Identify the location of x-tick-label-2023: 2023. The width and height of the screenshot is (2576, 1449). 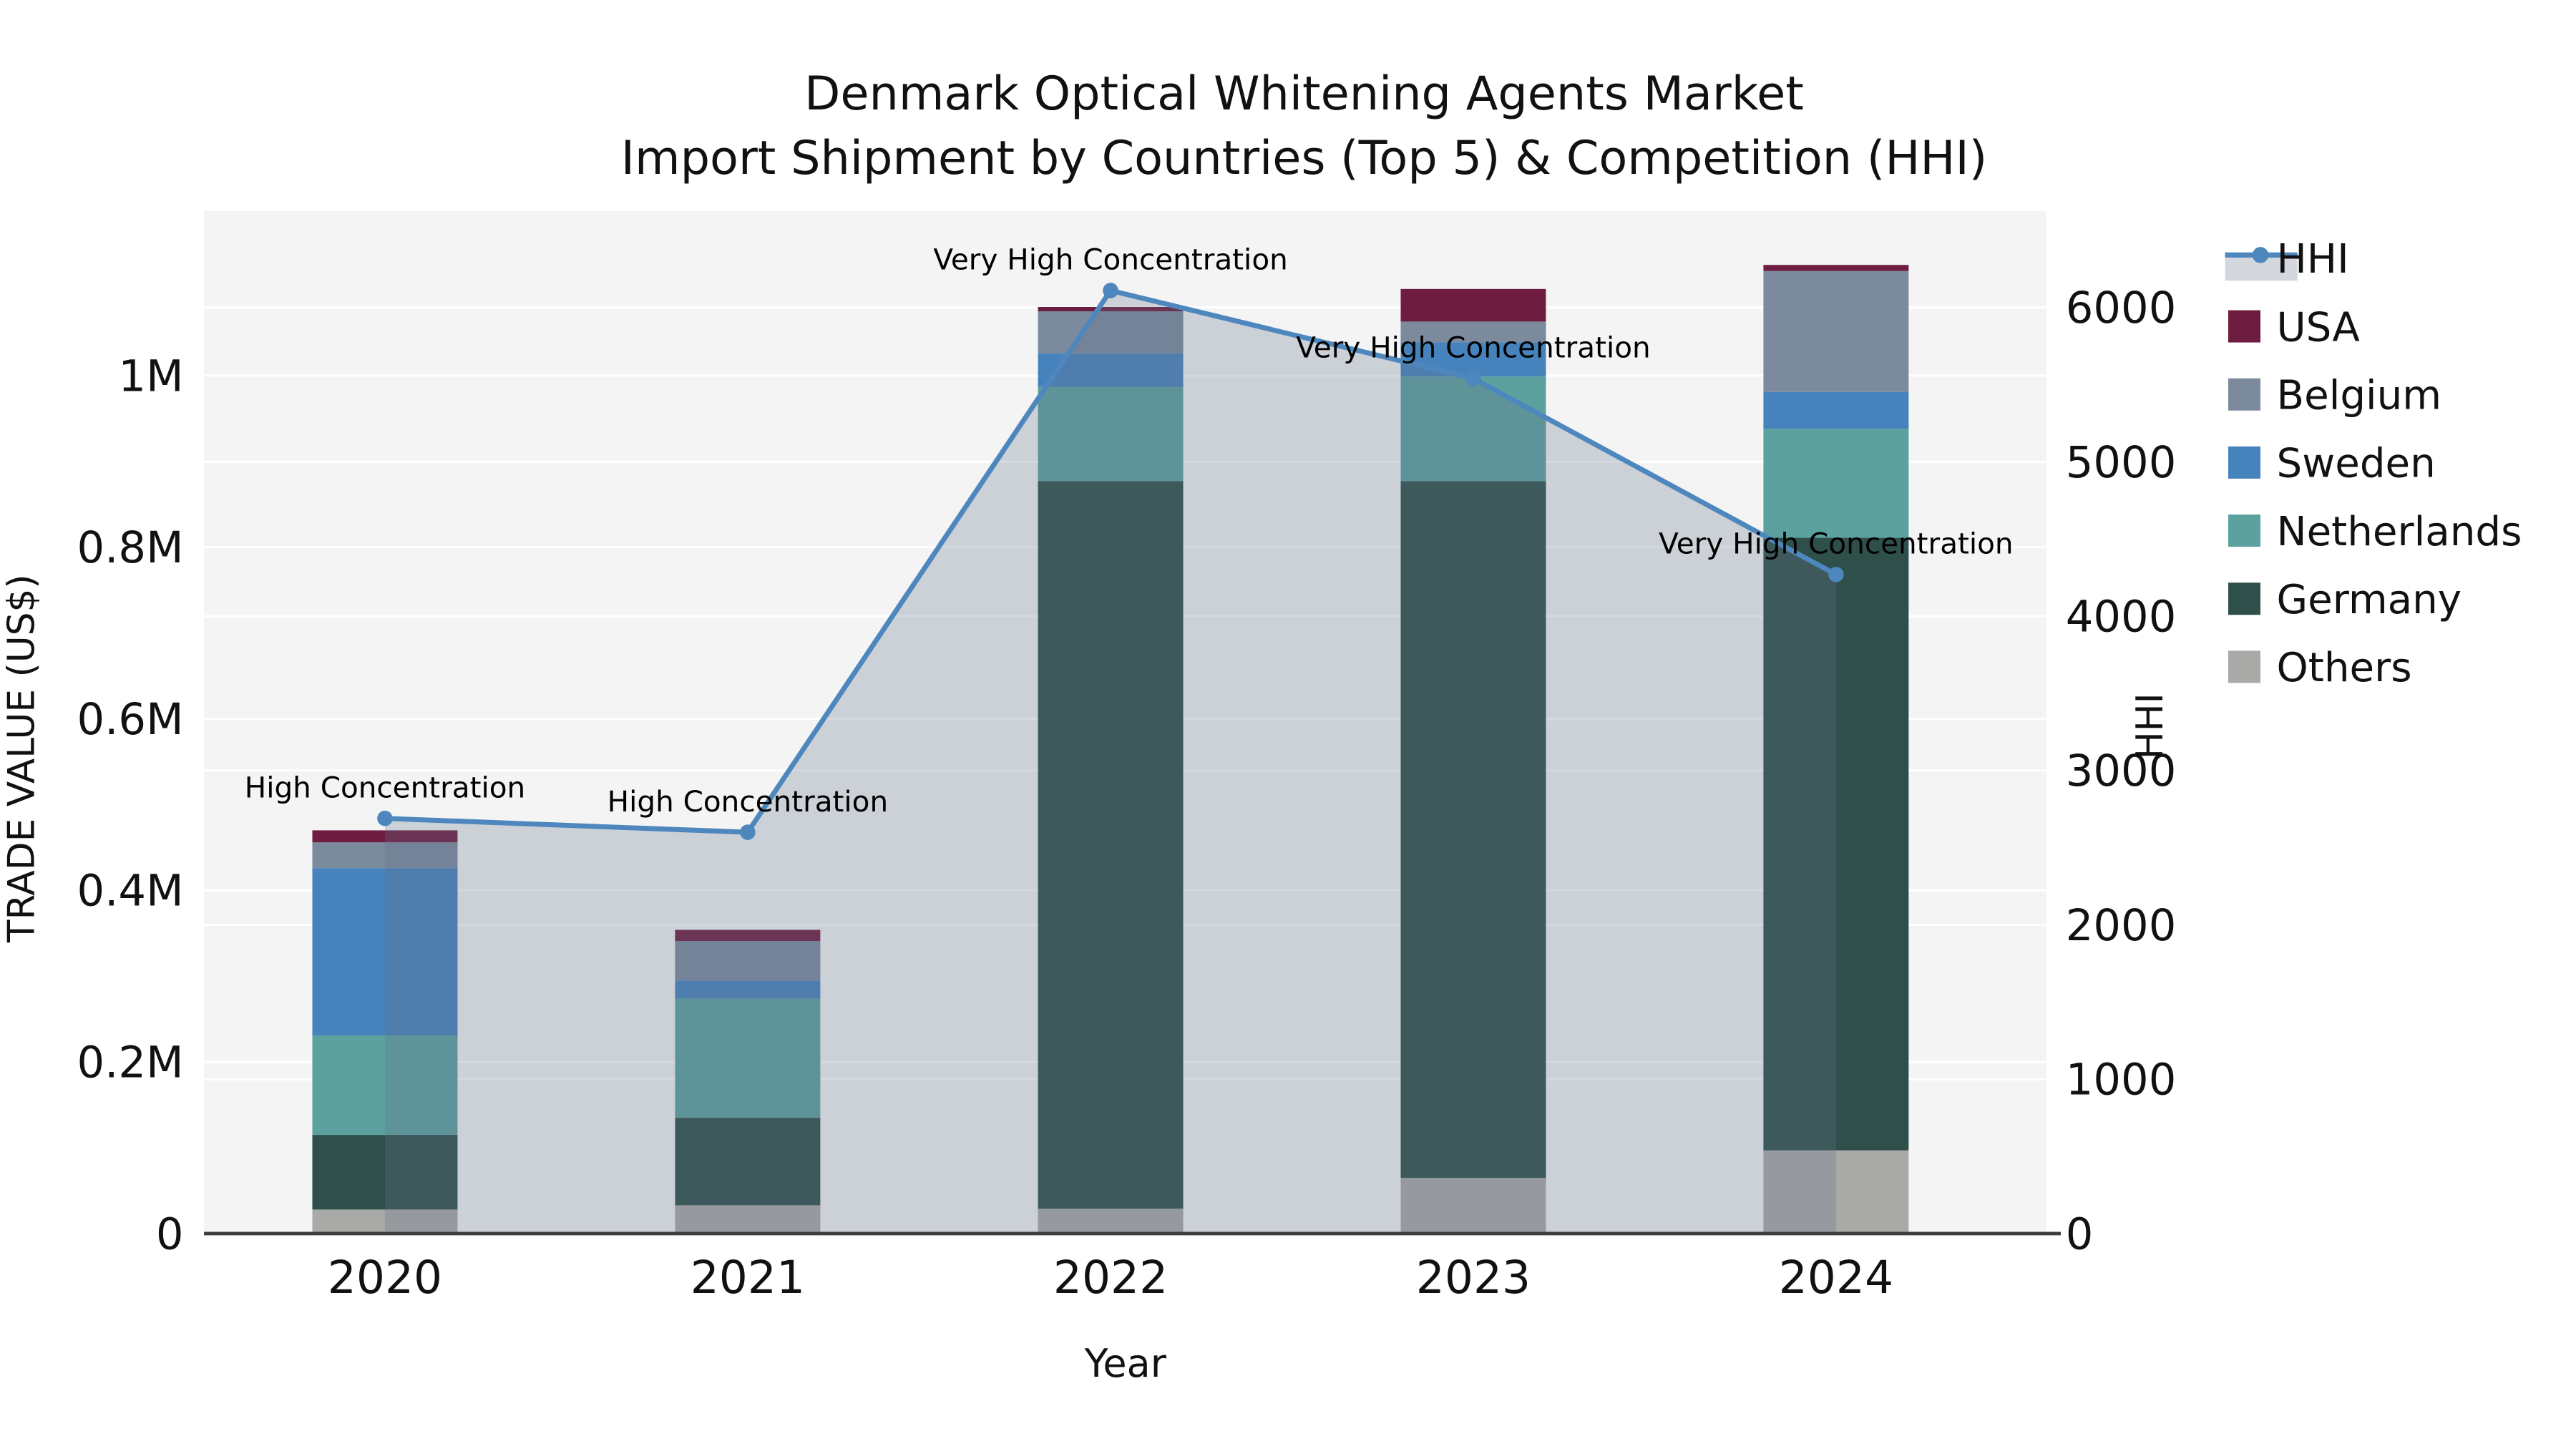
(1473, 1278).